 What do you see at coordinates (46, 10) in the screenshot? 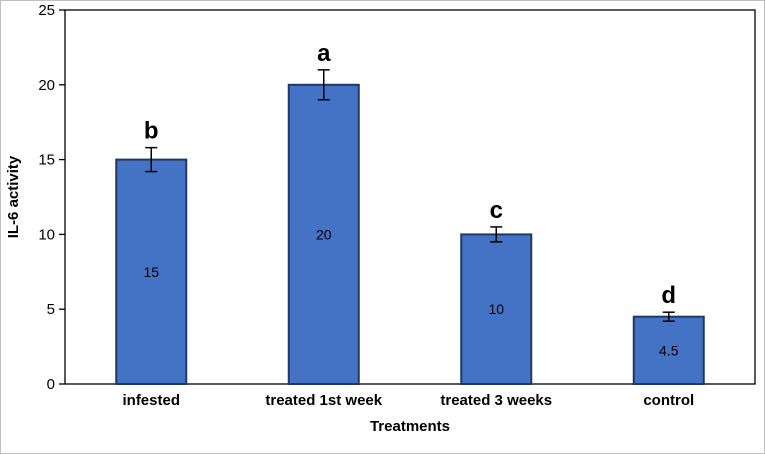
I see `y-tick-label: 25` at bounding box center [46, 10].